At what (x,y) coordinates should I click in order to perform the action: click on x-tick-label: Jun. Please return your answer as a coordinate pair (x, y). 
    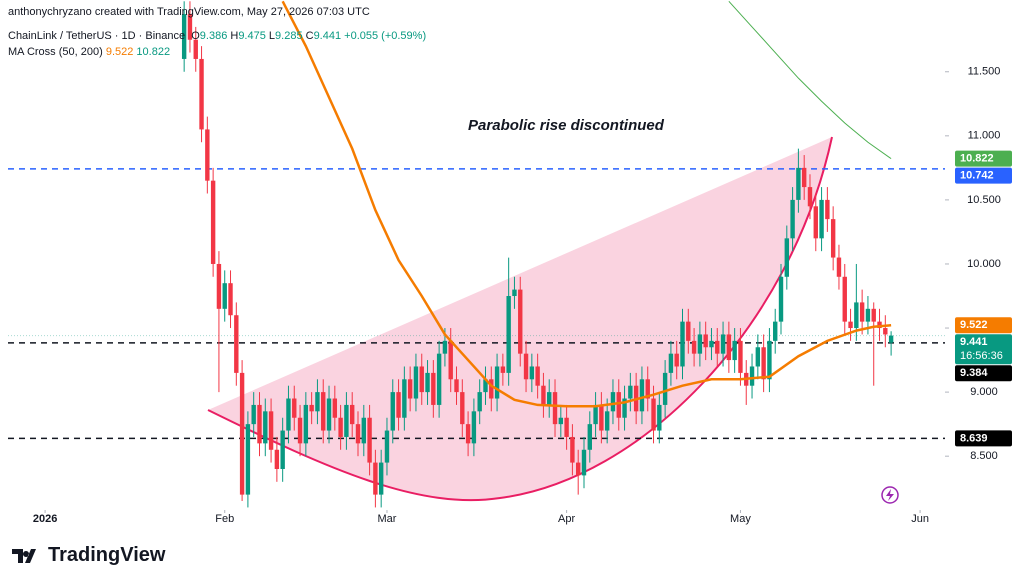
    Looking at the image, I should click on (920, 519).